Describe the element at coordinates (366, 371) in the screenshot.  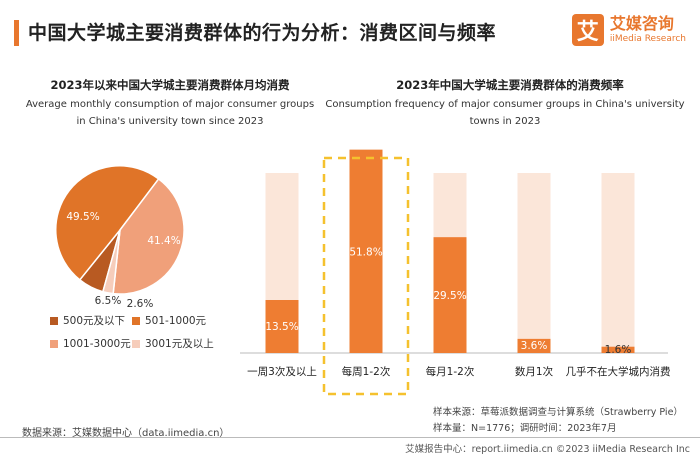
I see `category-label: 每周1-2次` at that location.